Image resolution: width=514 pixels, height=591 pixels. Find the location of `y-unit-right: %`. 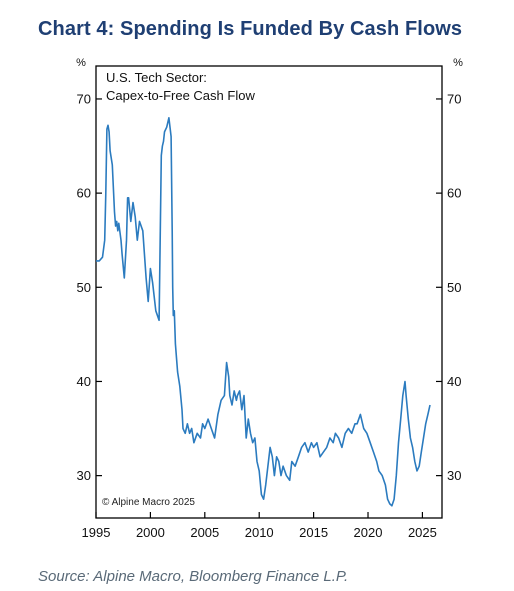

y-unit-right: % is located at coordinates (458, 63).